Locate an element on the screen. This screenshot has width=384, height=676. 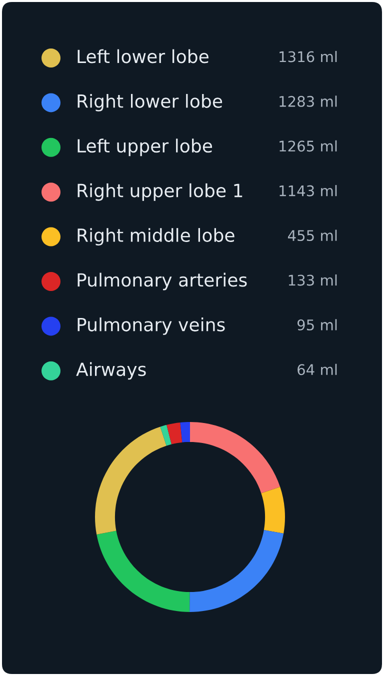
legend-label: Right middle lobe is located at coordinates (156, 237).